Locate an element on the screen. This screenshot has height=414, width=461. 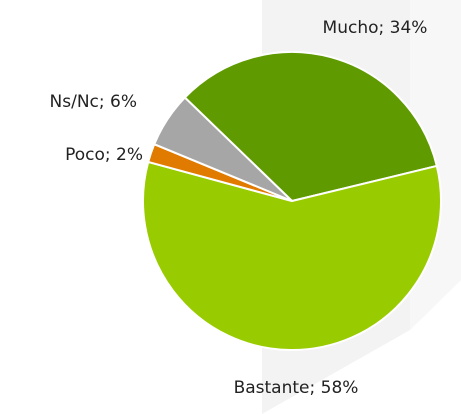
data-label: Ns/Nc; 6% is located at coordinates (93, 102).